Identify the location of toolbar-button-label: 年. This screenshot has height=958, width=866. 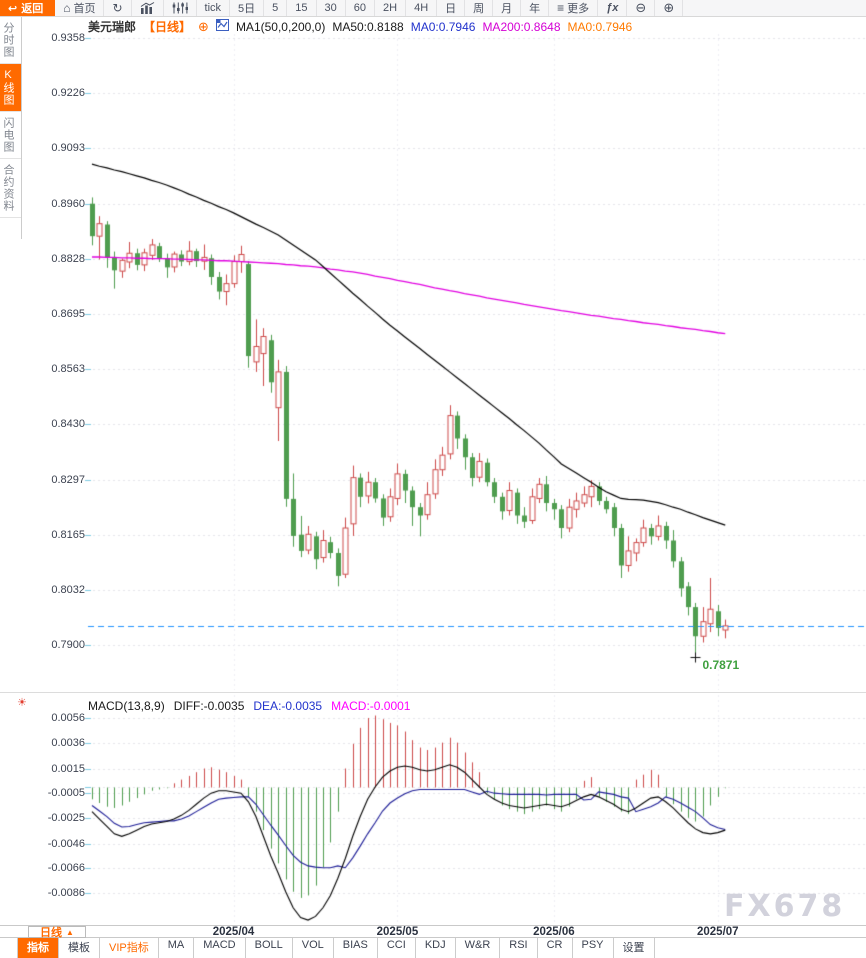
(535, 9).